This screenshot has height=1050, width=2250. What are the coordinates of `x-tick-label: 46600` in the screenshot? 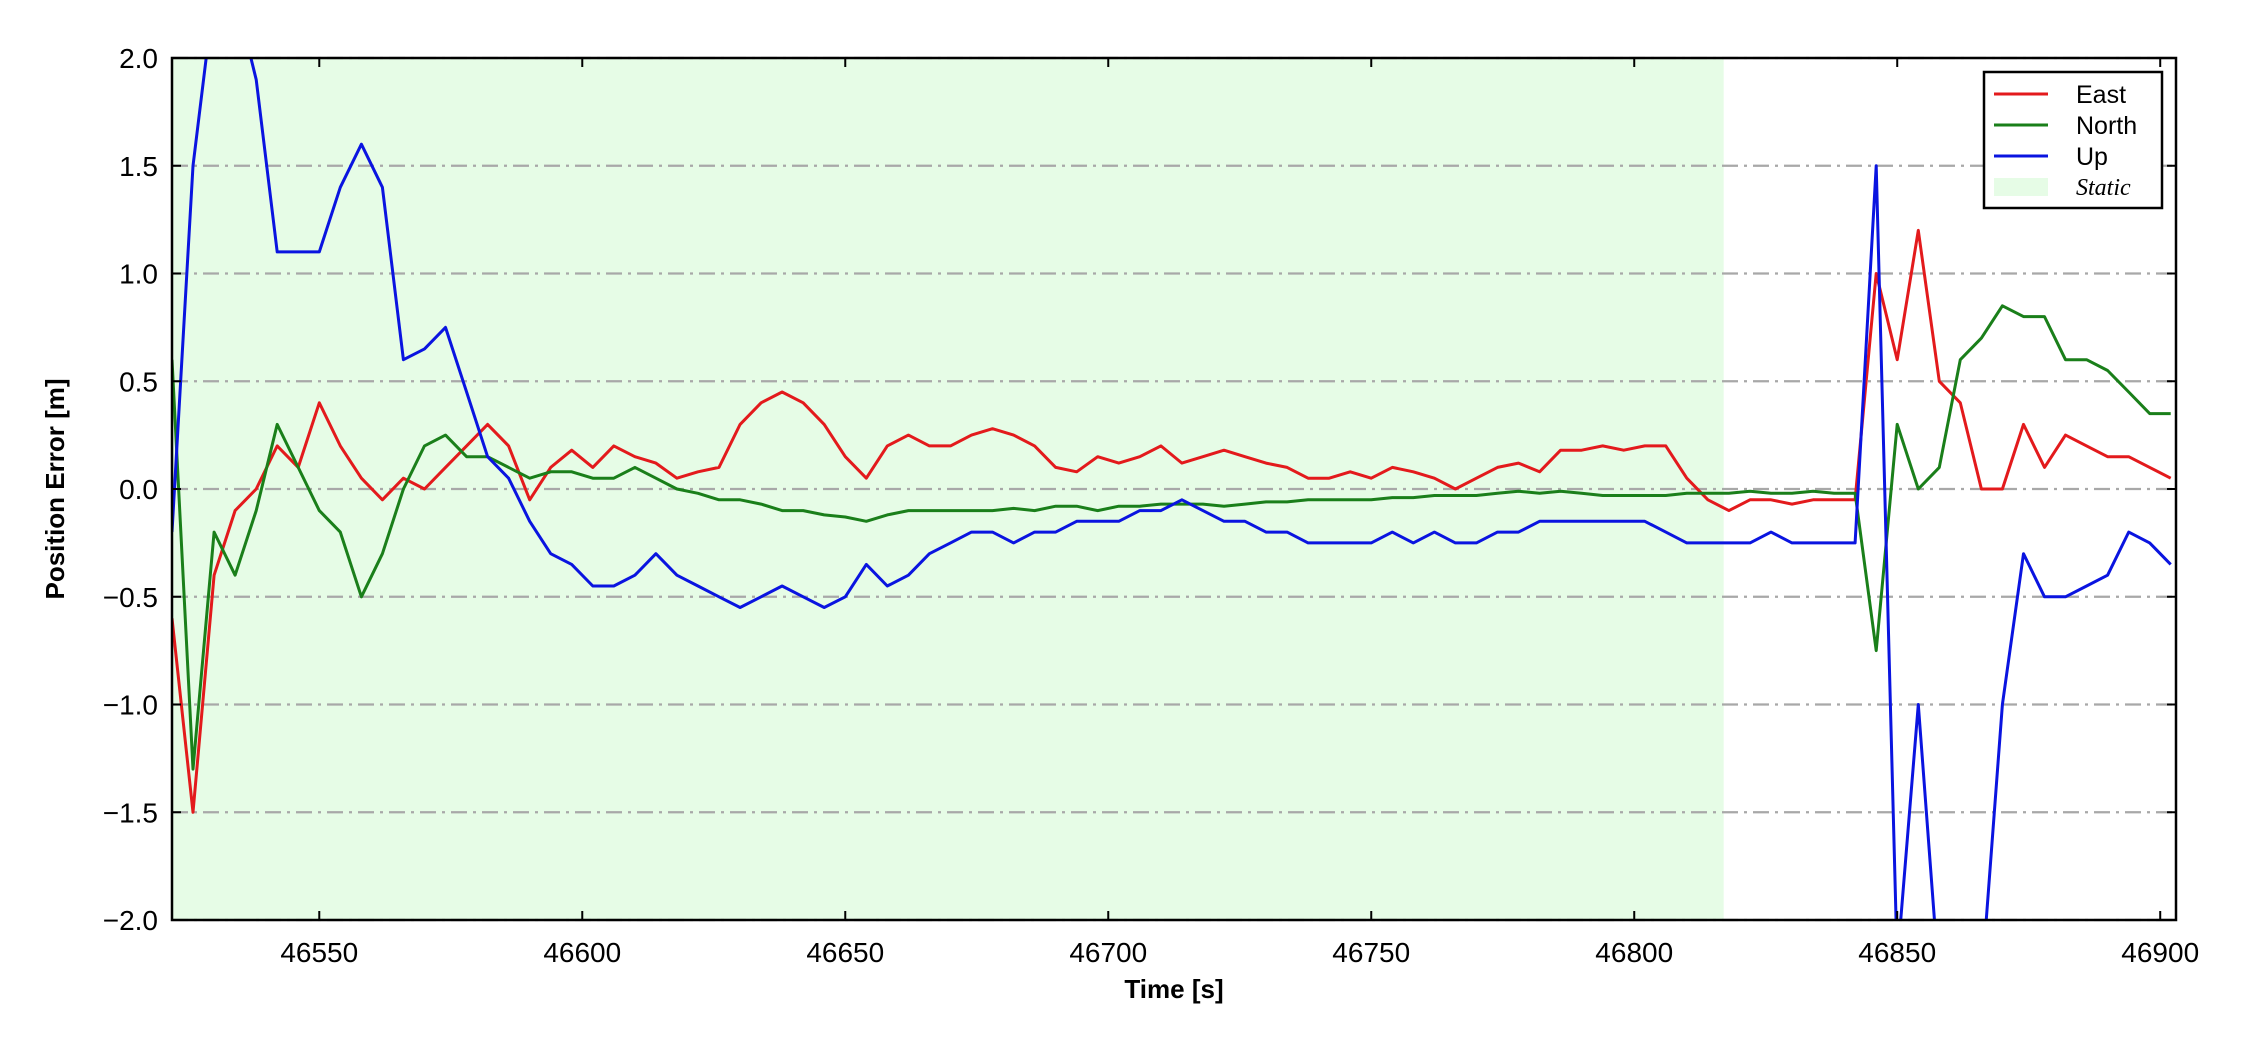 It's located at (582, 952).